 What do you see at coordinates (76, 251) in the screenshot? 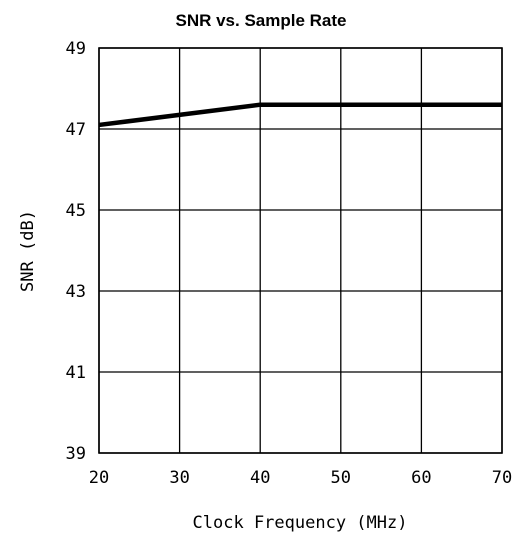
I see `y-axis-ticks: 39 41 43 45 47 49` at bounding box center [76, 251].